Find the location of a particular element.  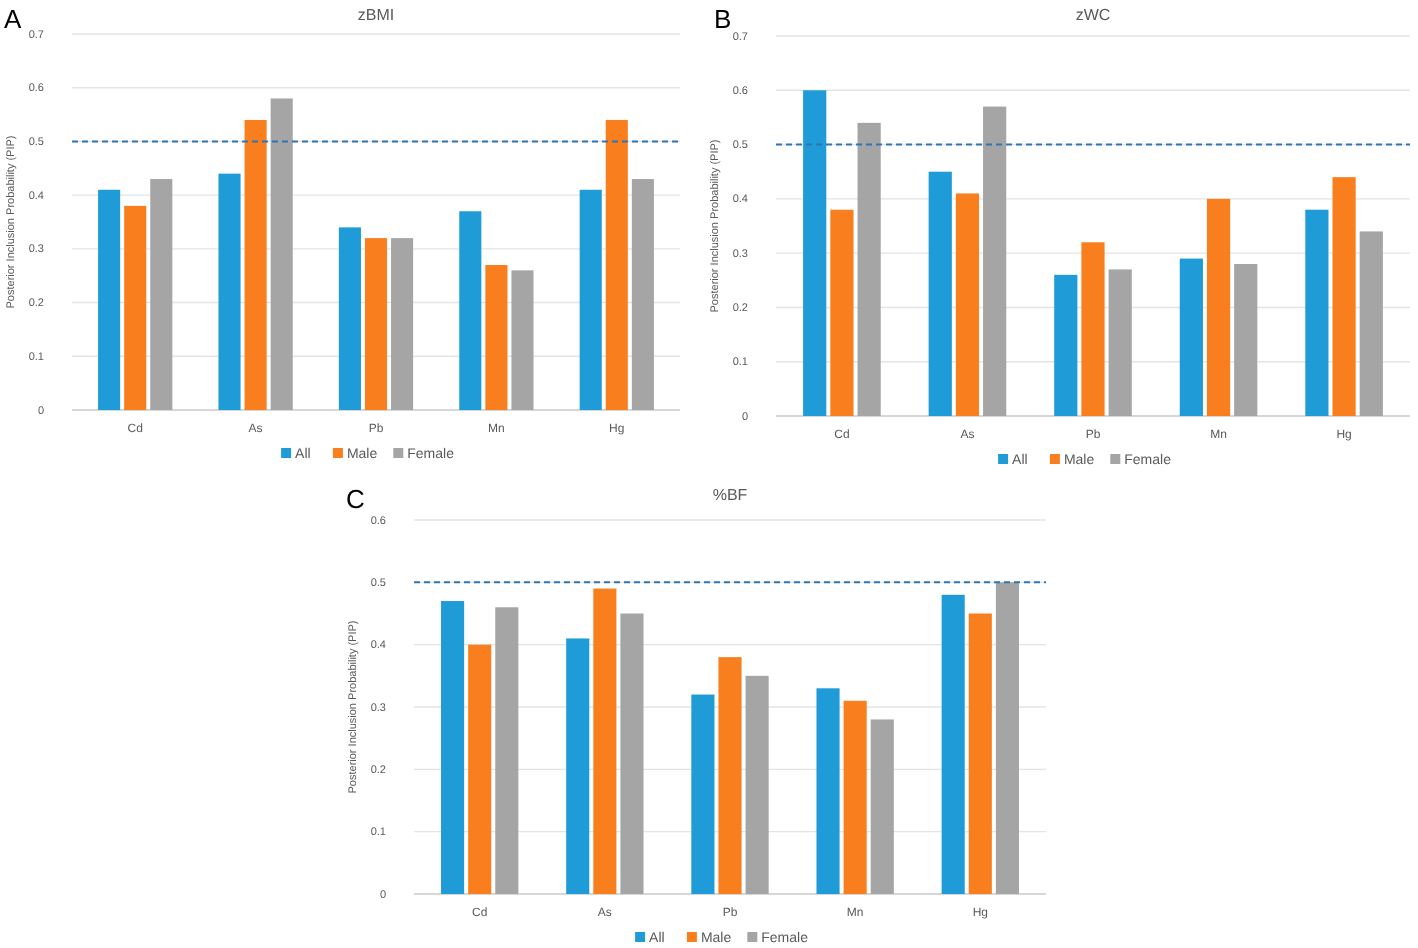

chart-title: %BF is located at coordinates (730, 495).